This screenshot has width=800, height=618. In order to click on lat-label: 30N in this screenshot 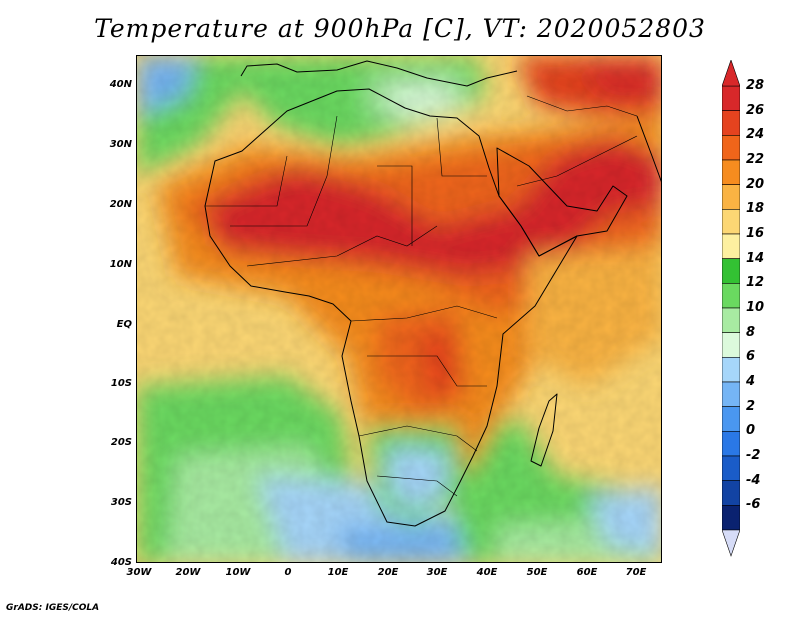, I will do `click(120, 144)`.